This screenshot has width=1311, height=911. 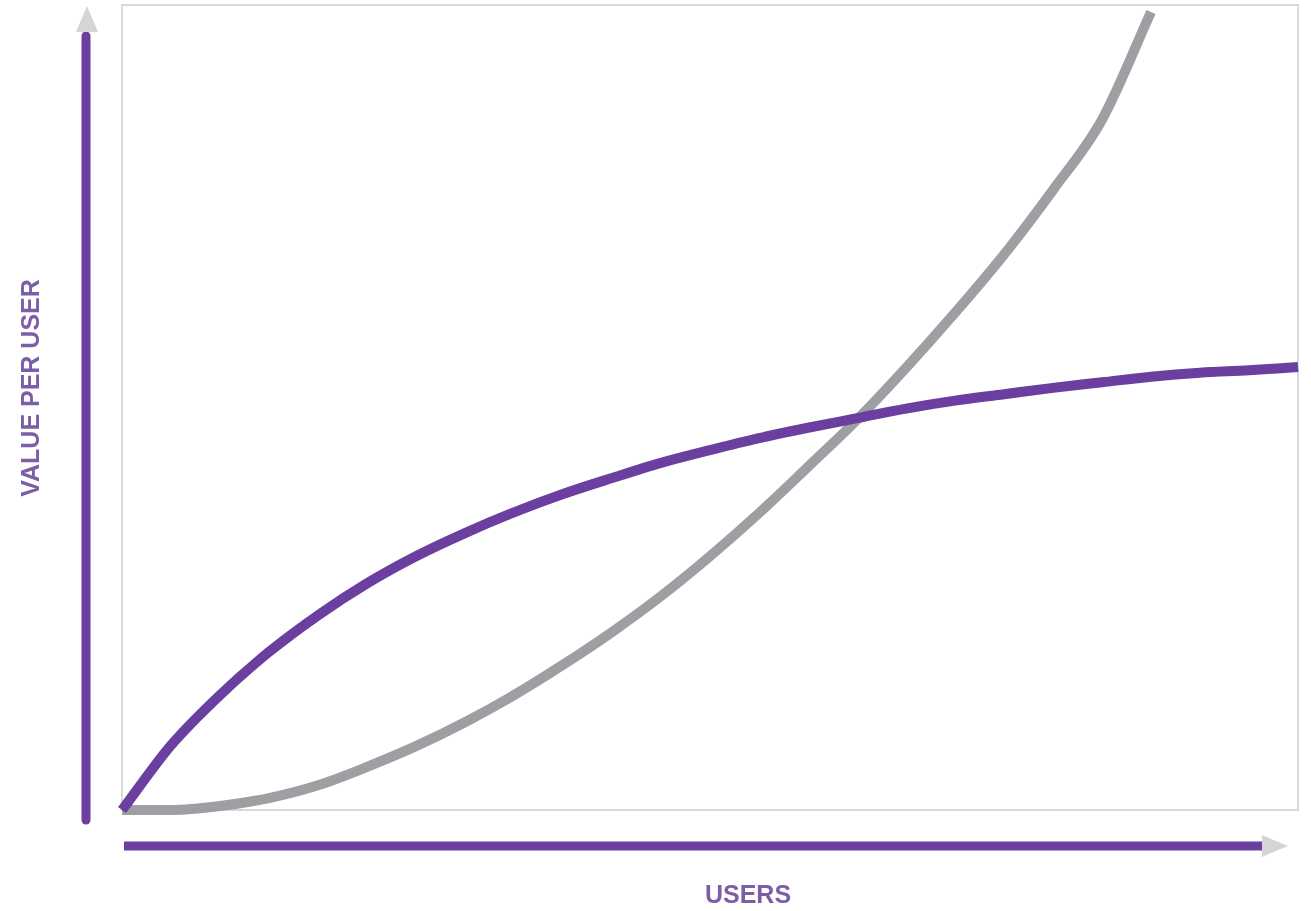 I want to click on y-axis-title: VALUE PER USER, so click(x=30, y=388).